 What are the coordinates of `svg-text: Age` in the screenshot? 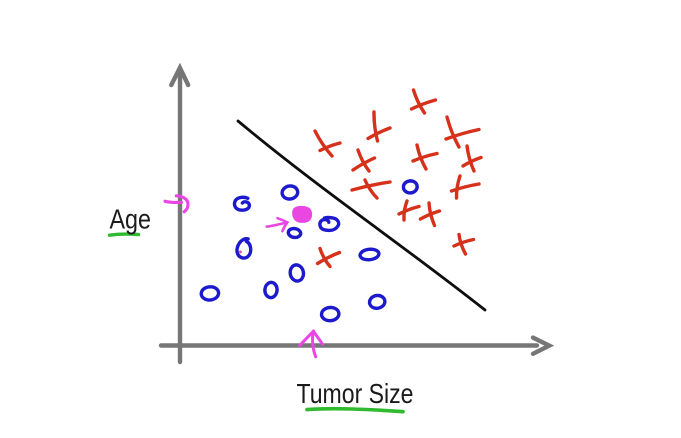 It's located at (131, 219).